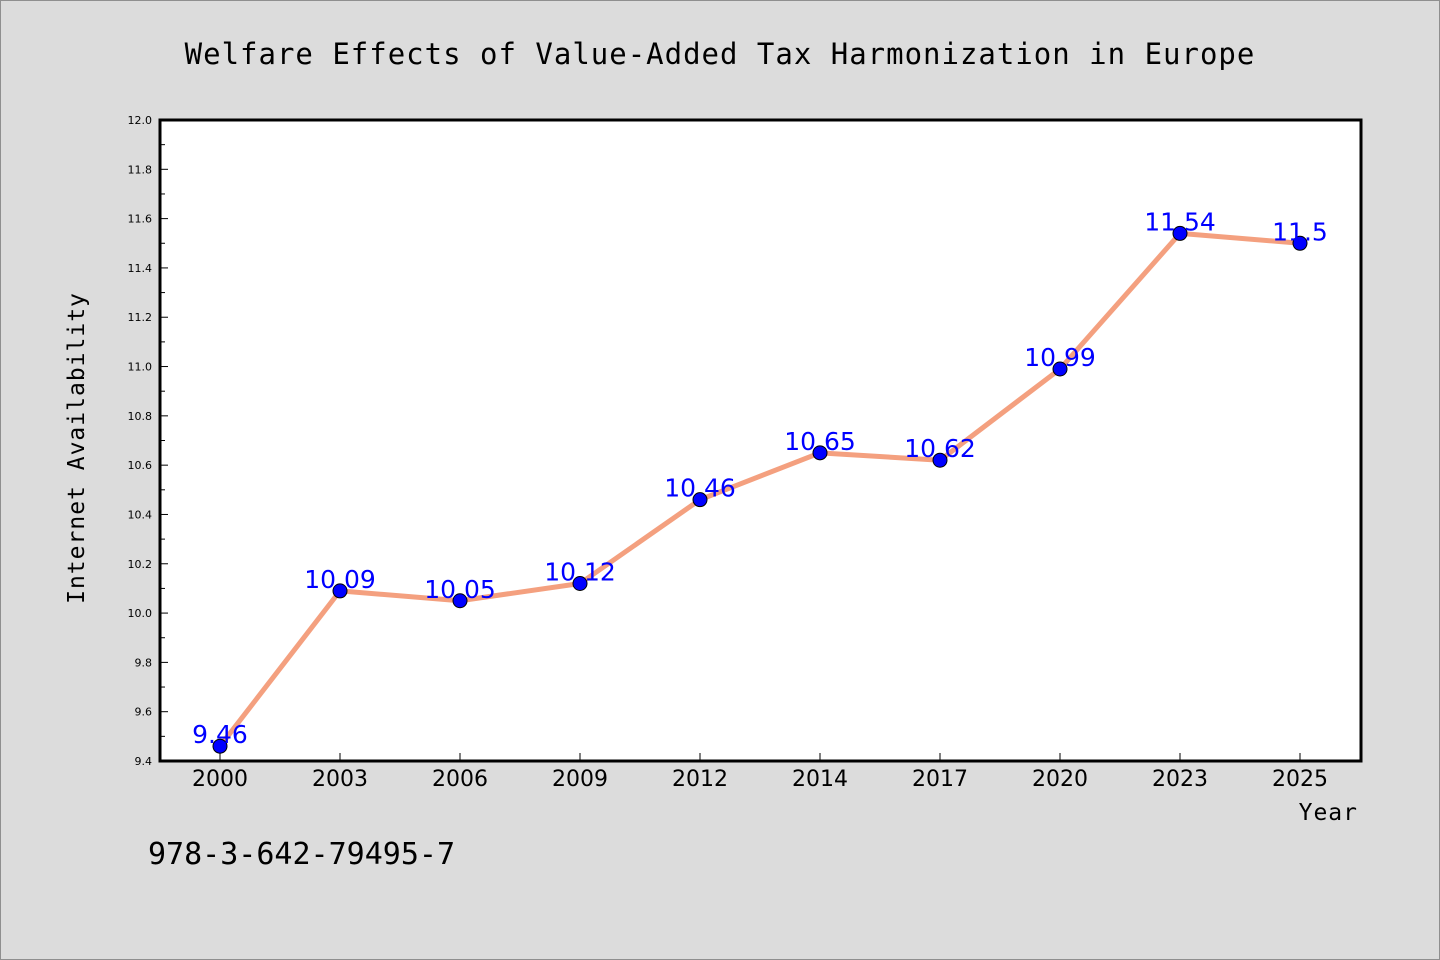 The image size is (1440, 960). I want to click on y-tick-label: 10.8, so click(140, 416).